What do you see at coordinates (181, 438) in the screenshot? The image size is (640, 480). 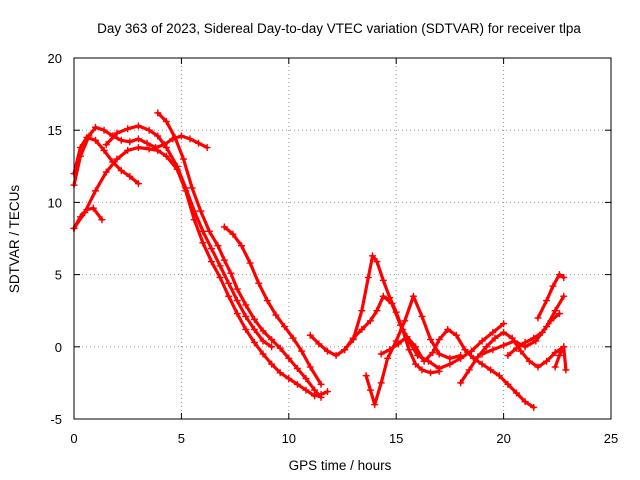 I see `x-tick-label: 5` at bounding box center [181, 438].